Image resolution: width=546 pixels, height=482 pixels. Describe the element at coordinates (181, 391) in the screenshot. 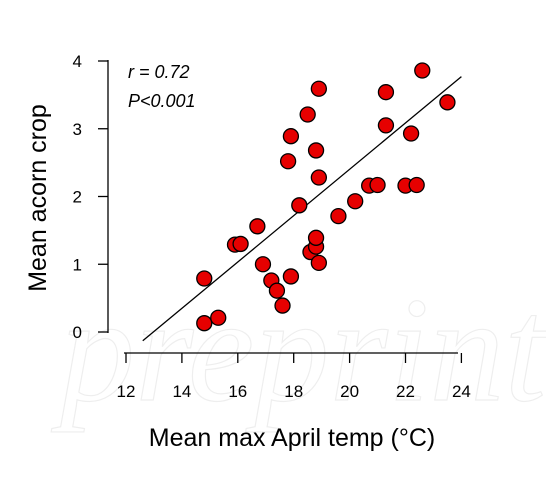

I see `x-tick-label: 14` at that location.